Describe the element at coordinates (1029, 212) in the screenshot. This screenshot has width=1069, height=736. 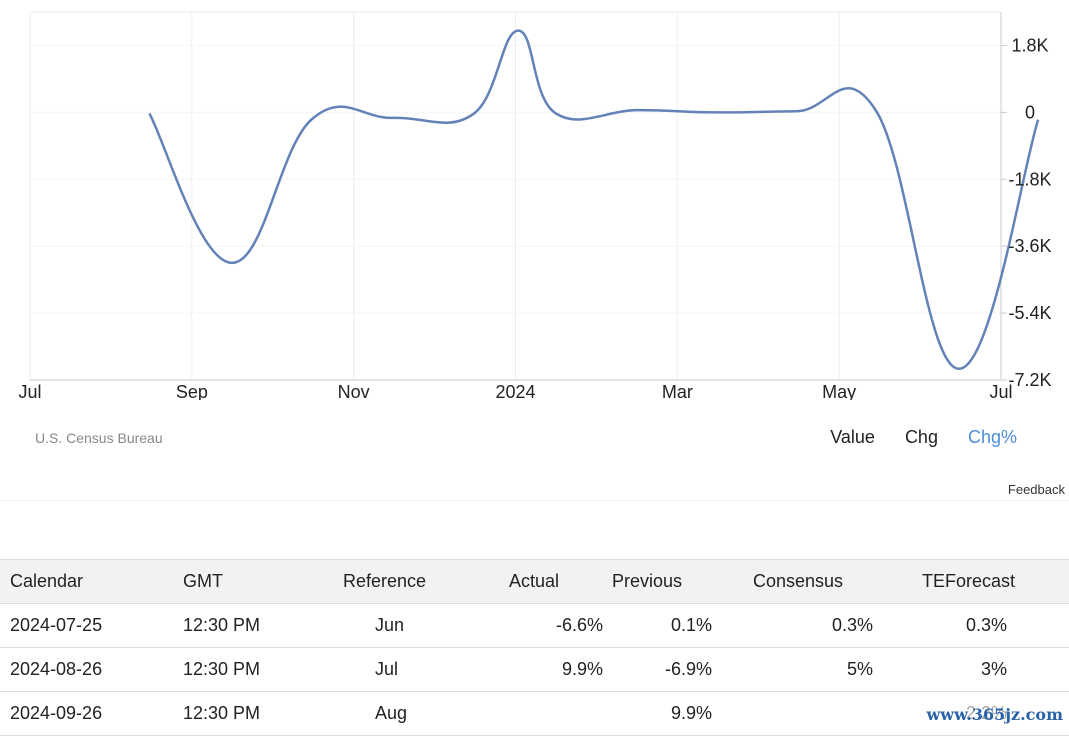
I see `y-tick-labels: 1.8K 0 -1.8K -3.6K -5.4K -7.2K` at that location.